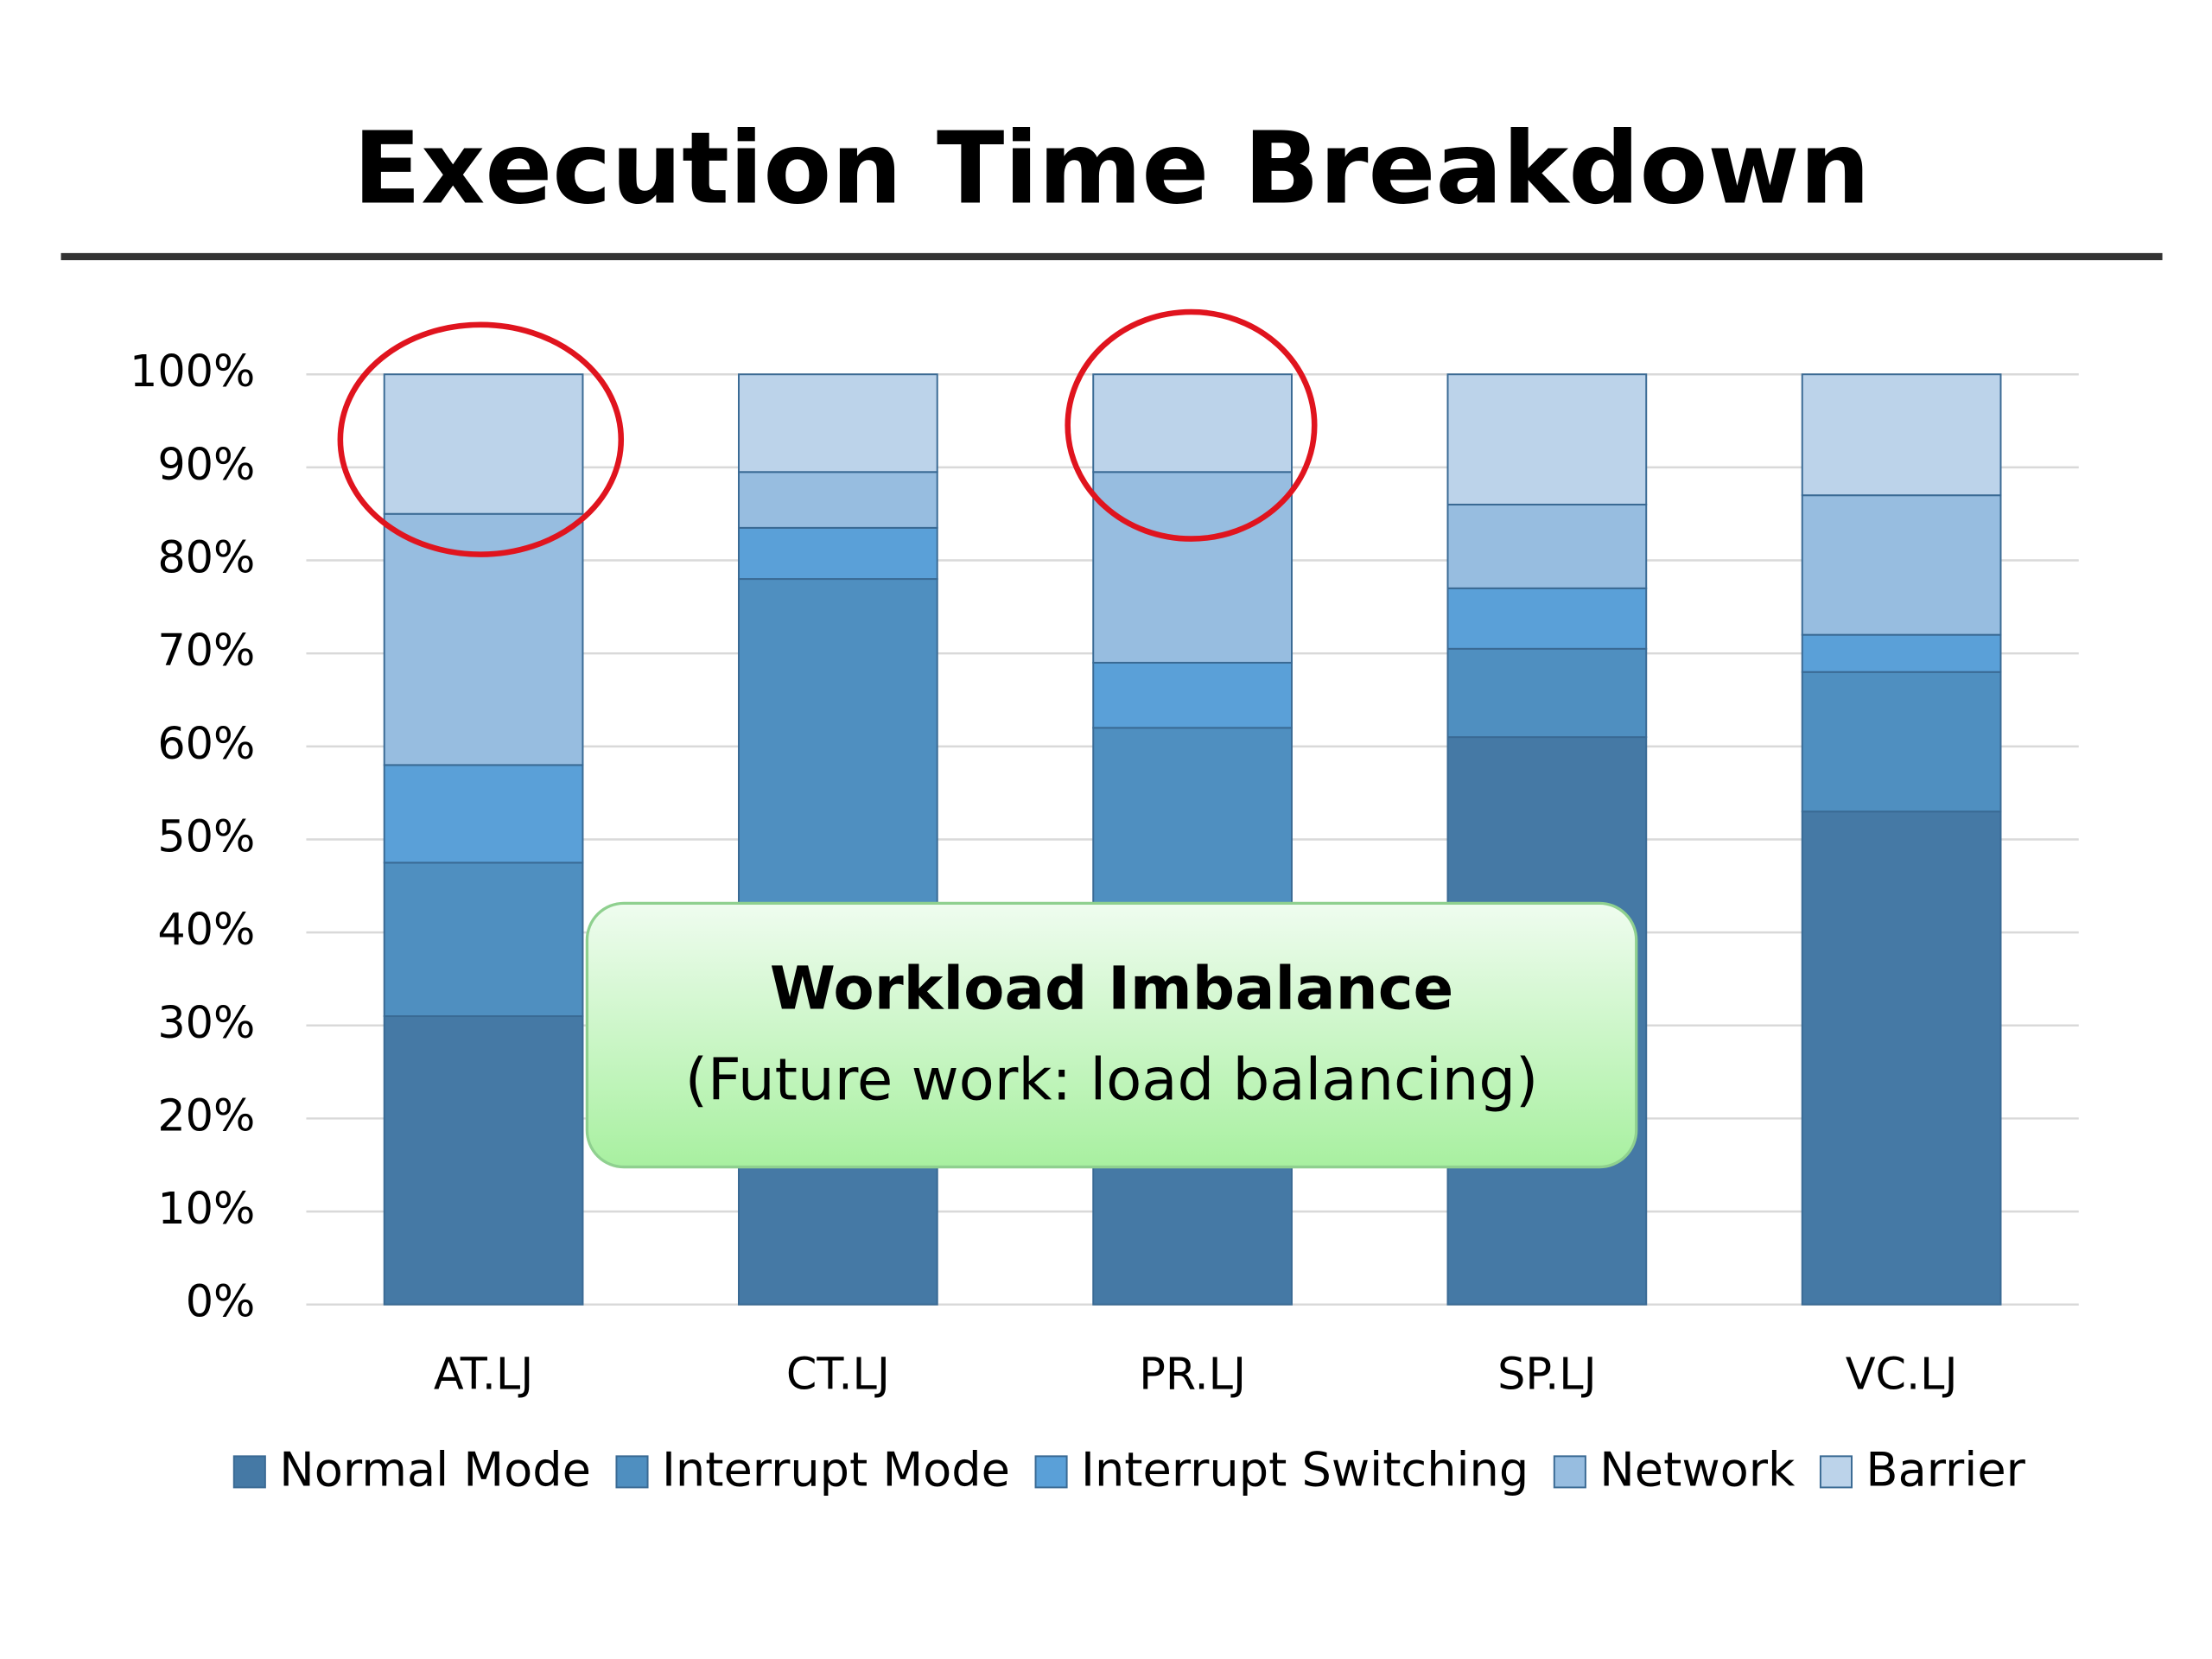 Image resolution: width=2212 pixels, height=1659 pixels. What do you see at coordinates (192, 371) in the screenshot?
I see `y-tick-label: 100%` at bounding box center [192, 371].